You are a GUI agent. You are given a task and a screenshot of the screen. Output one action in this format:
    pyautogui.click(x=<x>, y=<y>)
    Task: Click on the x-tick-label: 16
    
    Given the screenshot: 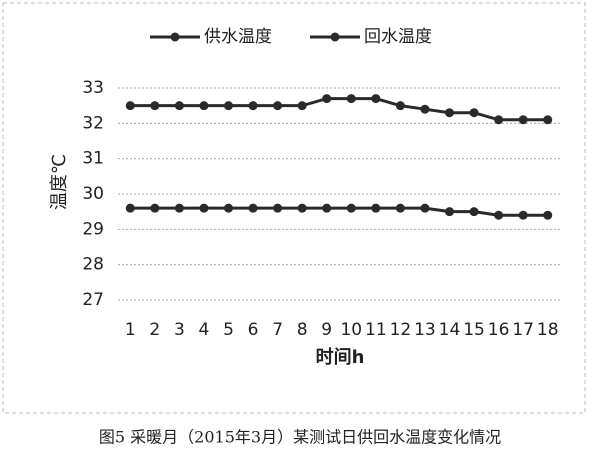 What is the action you would take?
    pyautogui.click(x=499, y=330)
    